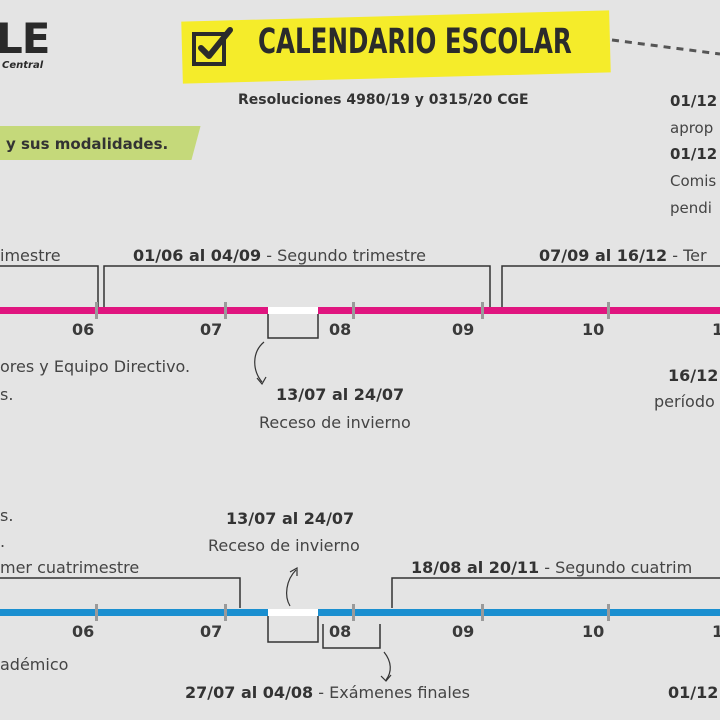  I want to click on logo: LE, so click(25, 38).